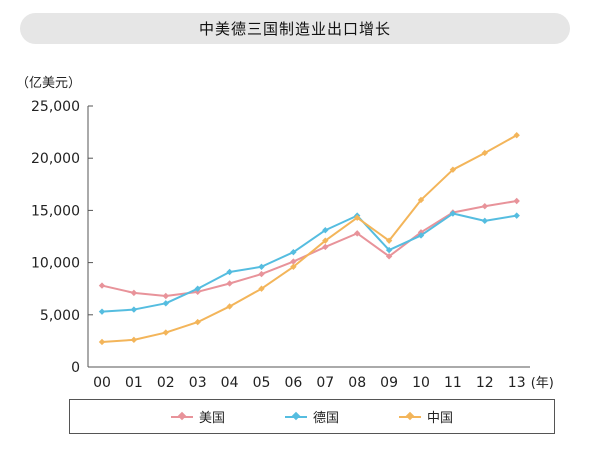  Describe the element at coordinates (293, 383) in the screenshot. I see `x-tick-label: 06` at that location.